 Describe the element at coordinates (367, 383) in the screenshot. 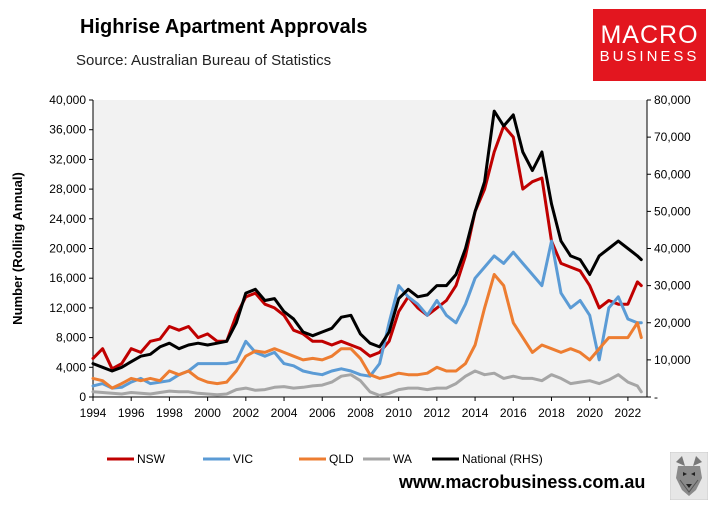

I see `series-line-wa` at that location.